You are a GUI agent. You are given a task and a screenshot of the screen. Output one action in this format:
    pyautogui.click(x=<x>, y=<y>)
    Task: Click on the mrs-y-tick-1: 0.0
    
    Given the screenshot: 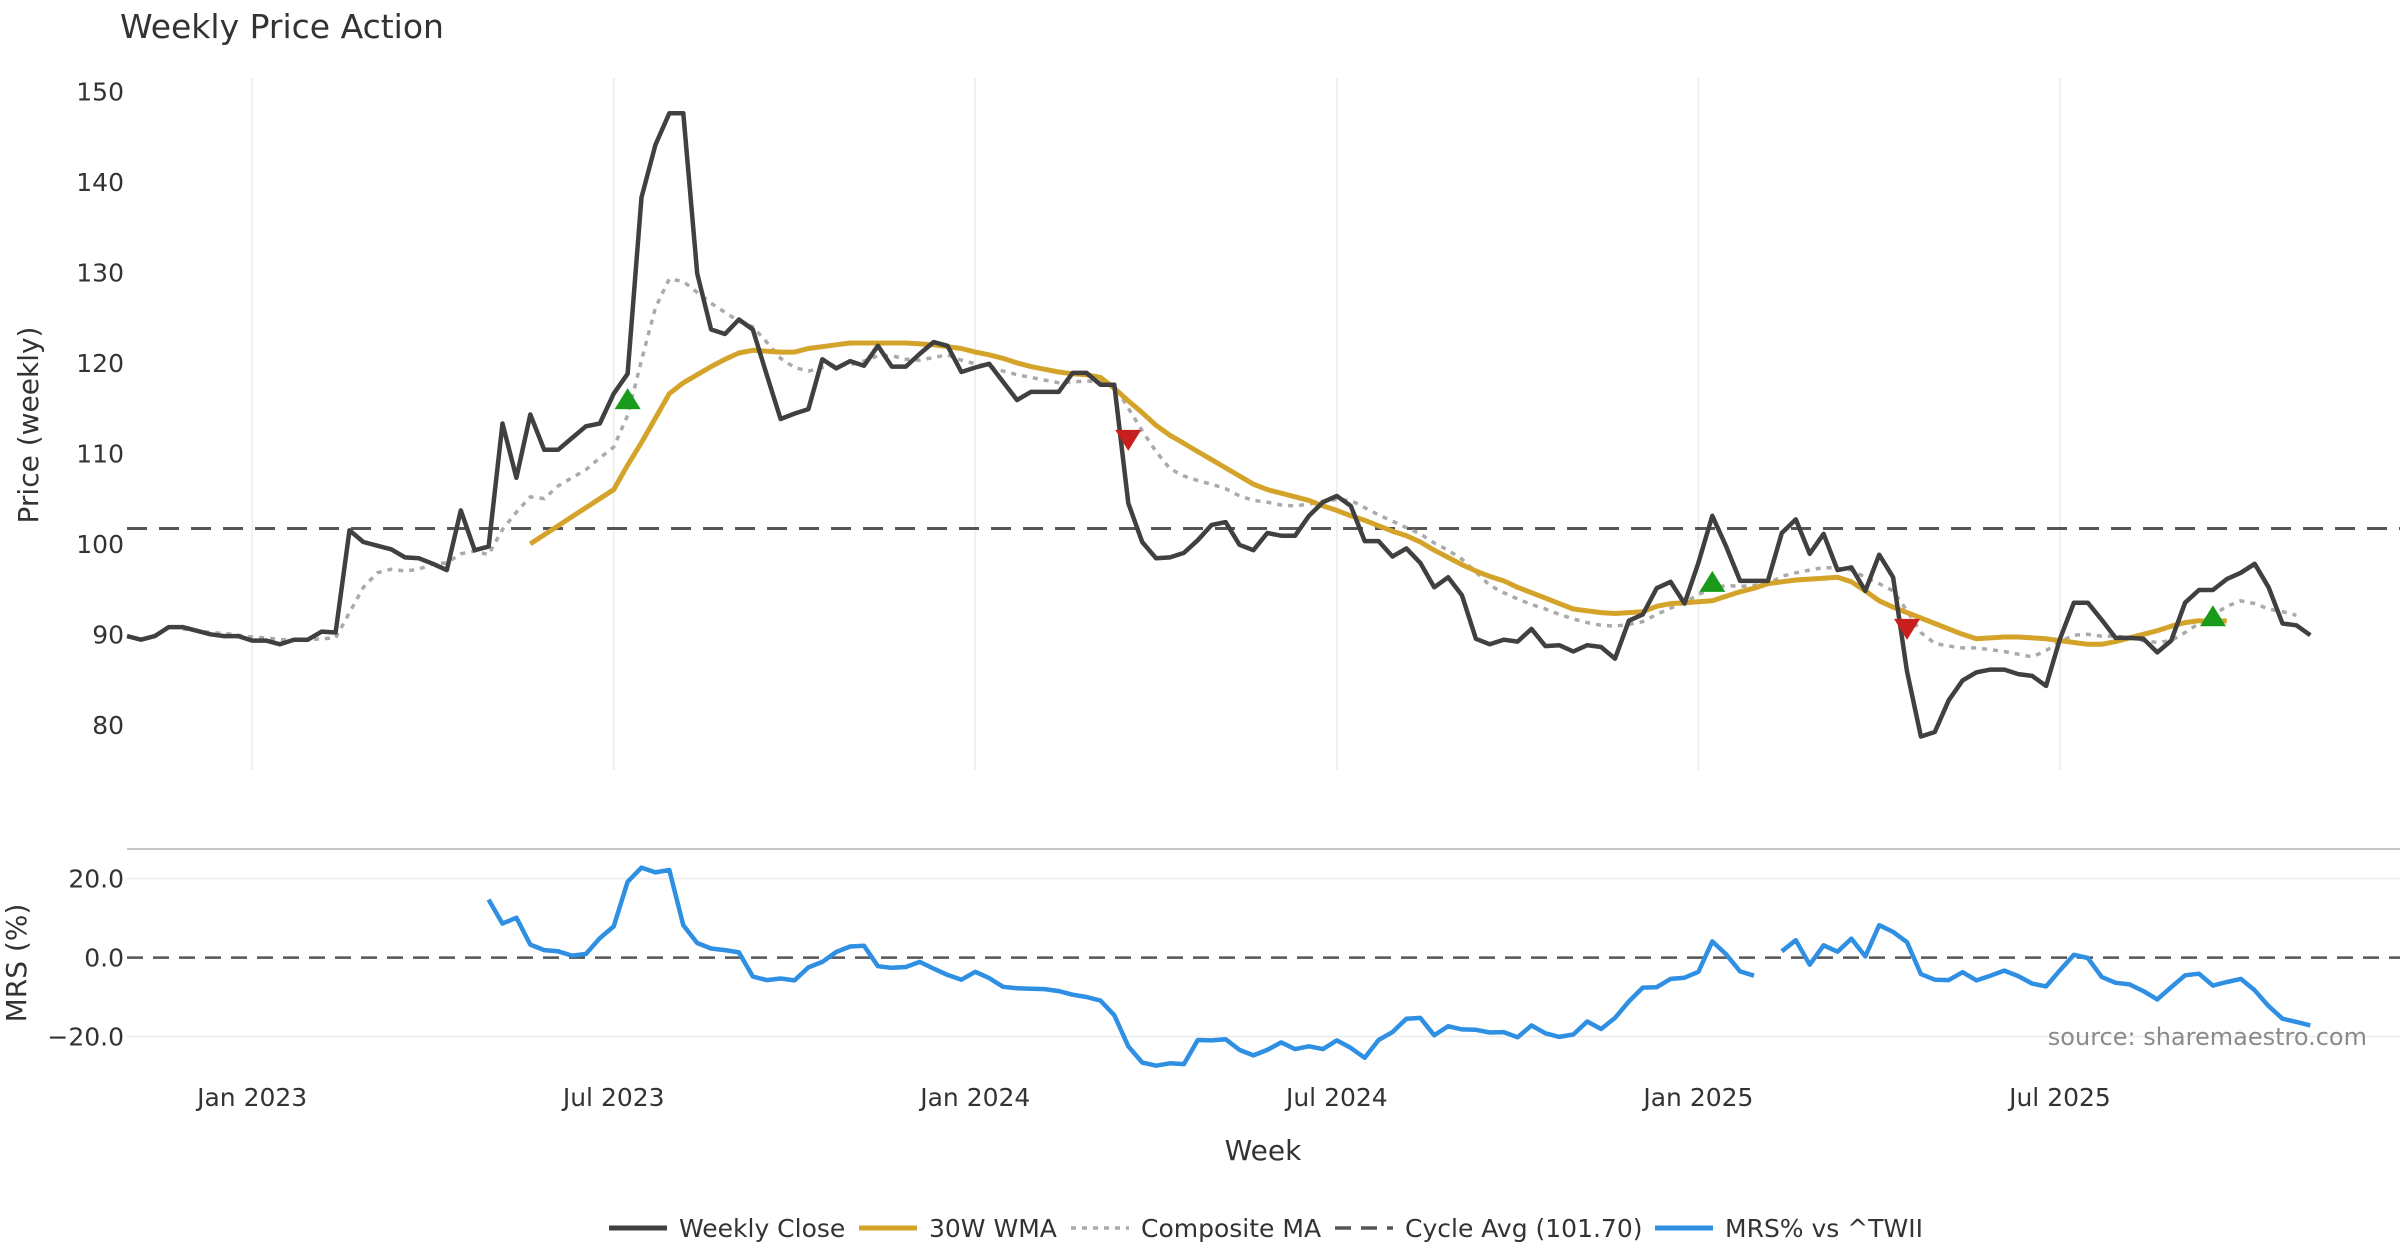 What is the action you would take?
    pyautogui.click(x=104, y=958)
    